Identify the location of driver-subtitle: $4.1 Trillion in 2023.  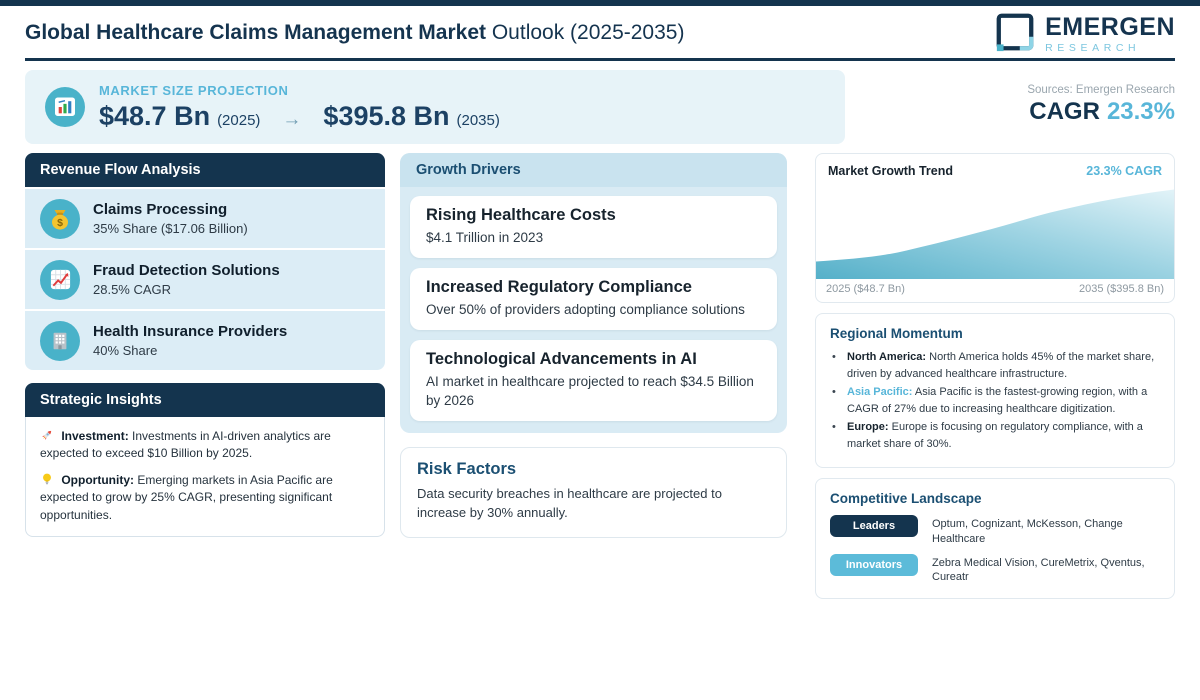
(485, 237).